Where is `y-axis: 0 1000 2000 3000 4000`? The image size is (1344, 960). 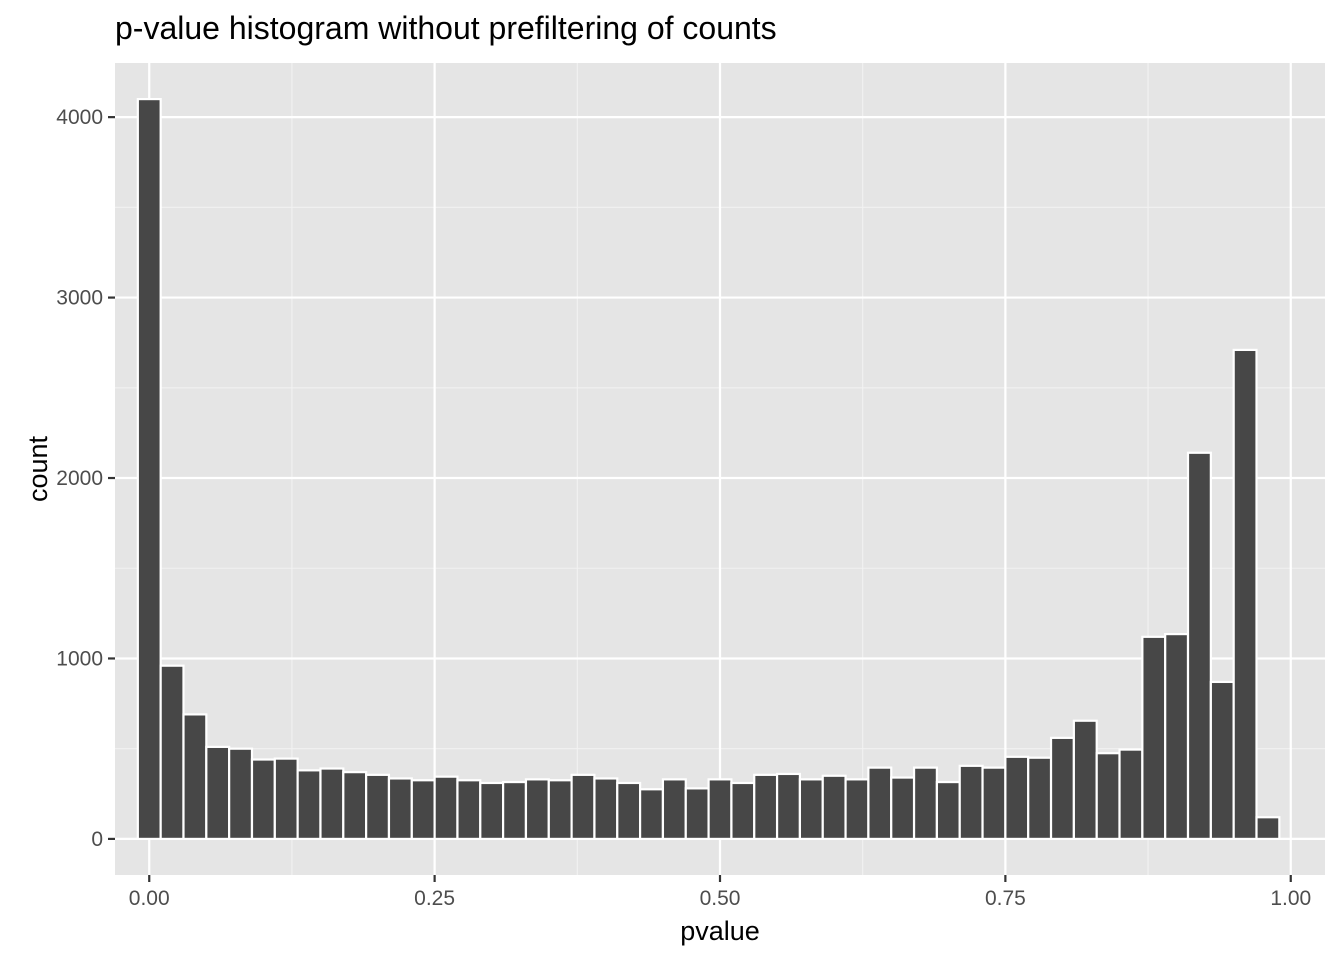
y-axis: 0 1000 2000 3000 4000 is located at coordinates (85, 478).